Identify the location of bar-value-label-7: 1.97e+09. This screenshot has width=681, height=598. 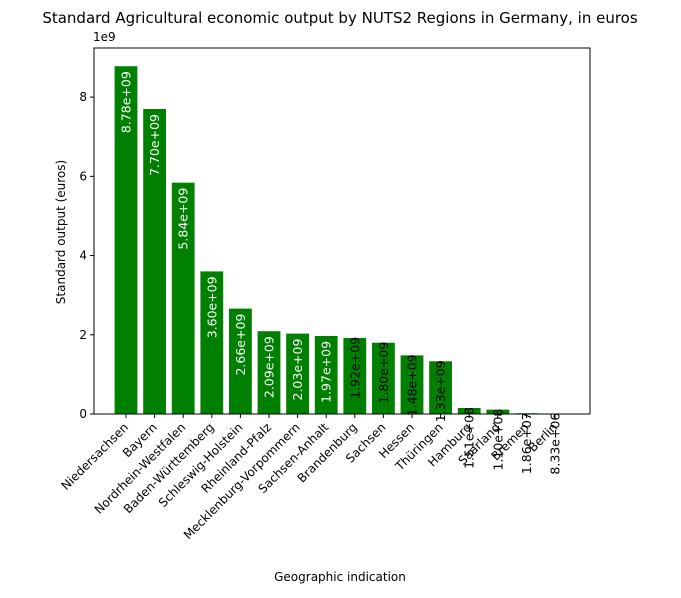
(326, 372).